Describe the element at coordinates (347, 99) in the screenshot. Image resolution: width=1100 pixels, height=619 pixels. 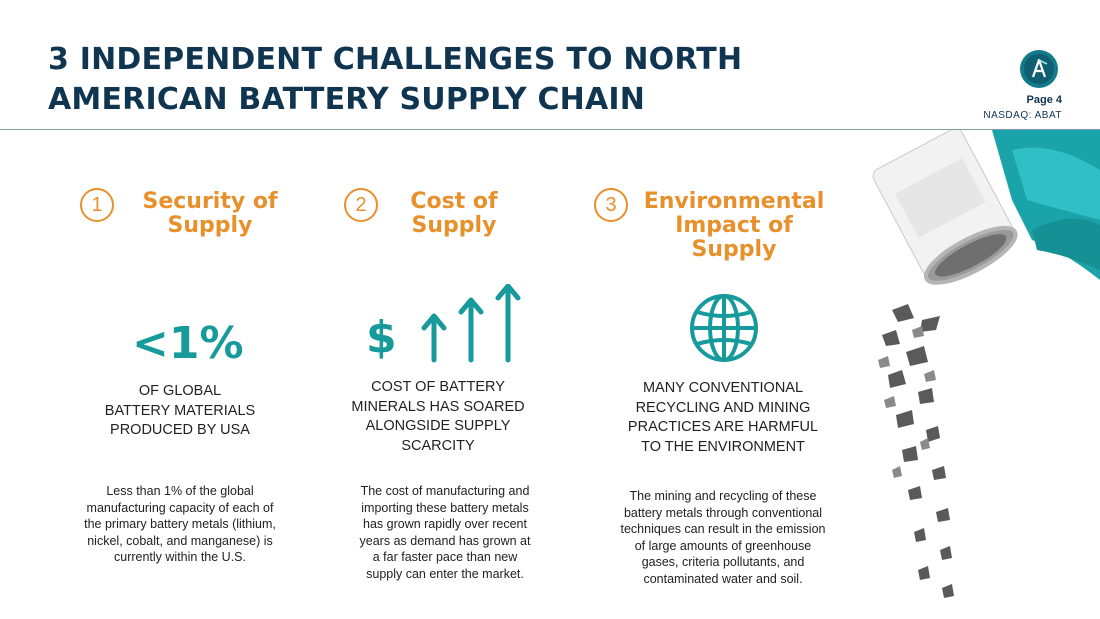
I see `title-line-2: AMERICAN BATTERY SUPPLY CHAIN` at that location.